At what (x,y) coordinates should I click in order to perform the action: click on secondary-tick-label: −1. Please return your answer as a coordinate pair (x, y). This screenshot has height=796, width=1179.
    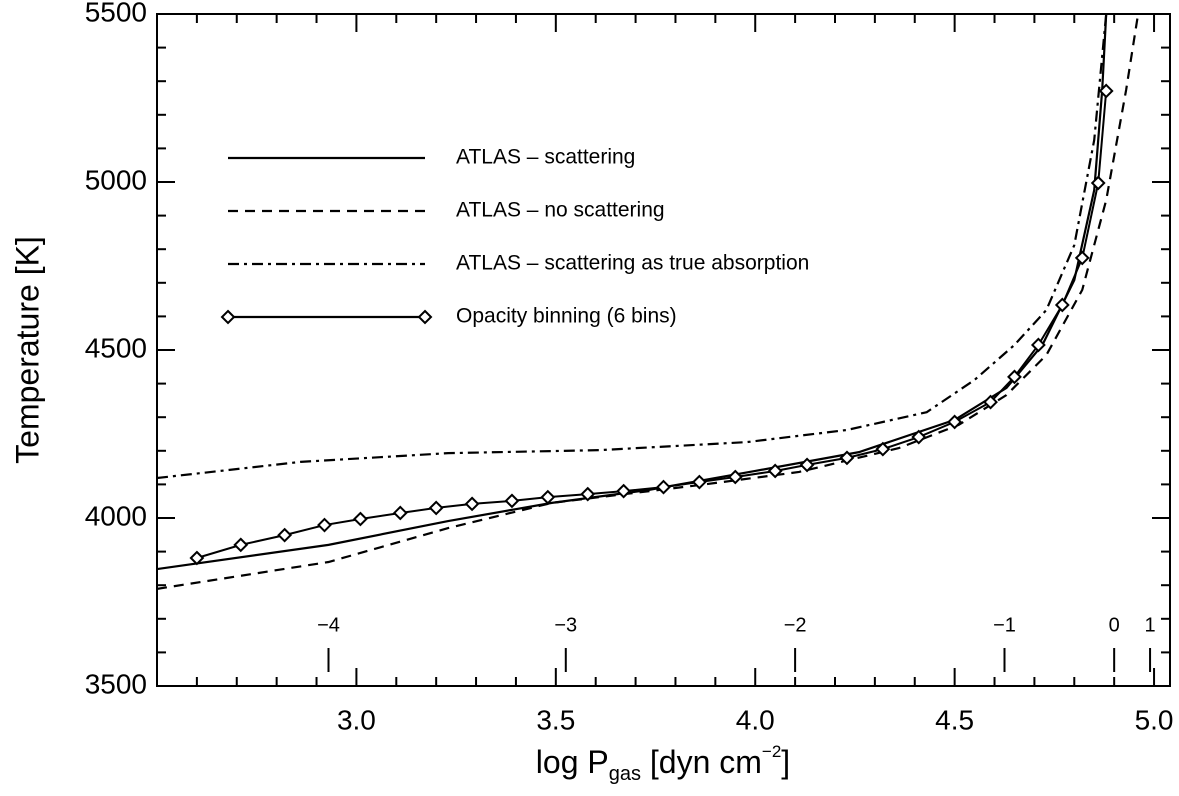
    Looking at the image, I should click on (1004, 625).